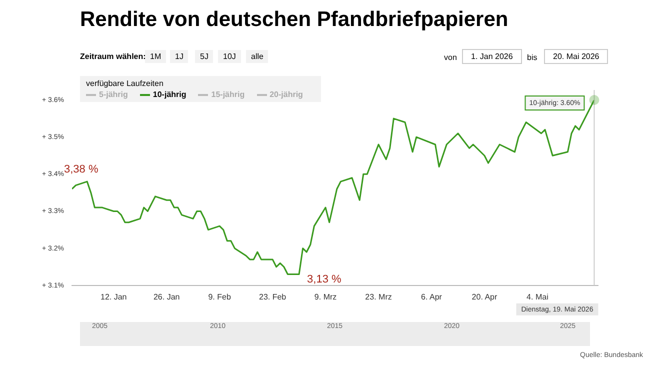 Image resolution: width=653 pixels, height=367 pixels. I want to click on text: 1J, so click(179, 56).